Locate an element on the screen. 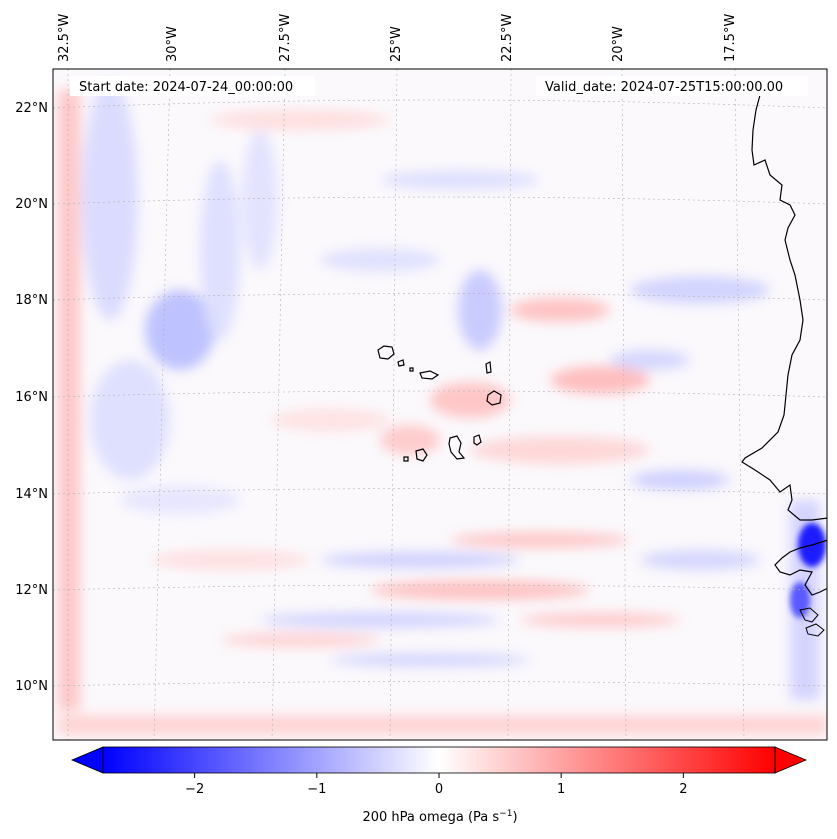 The width and height of the screenshot is (837, 839). valid-date-text: Valid_date: 2024-07-25T15:00:00.00 is located at coordinates (664, 87).